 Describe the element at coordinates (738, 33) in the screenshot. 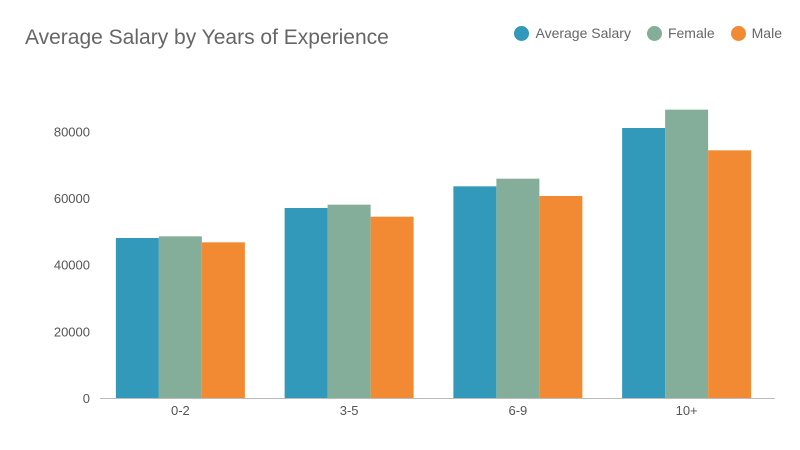

I see `legend-swatch-male` at that location.